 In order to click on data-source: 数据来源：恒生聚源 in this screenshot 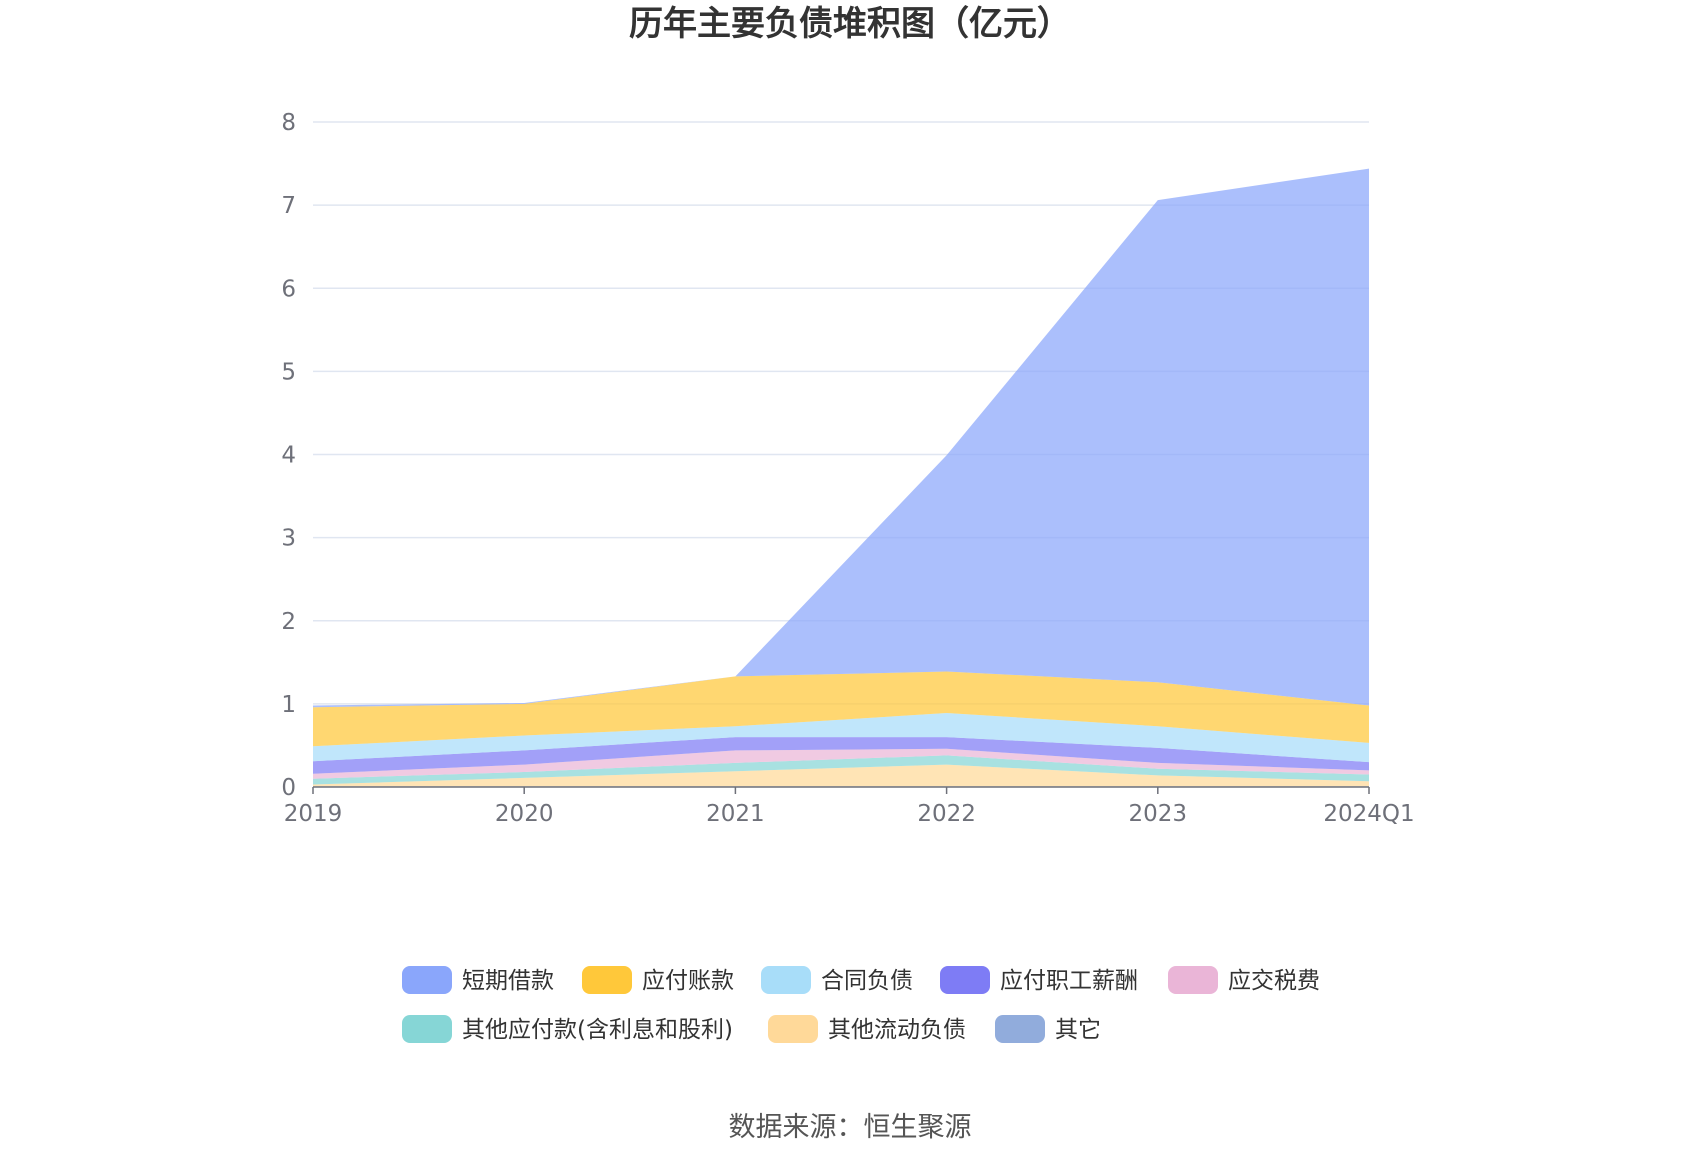, I will do `click(850, 1127)`.